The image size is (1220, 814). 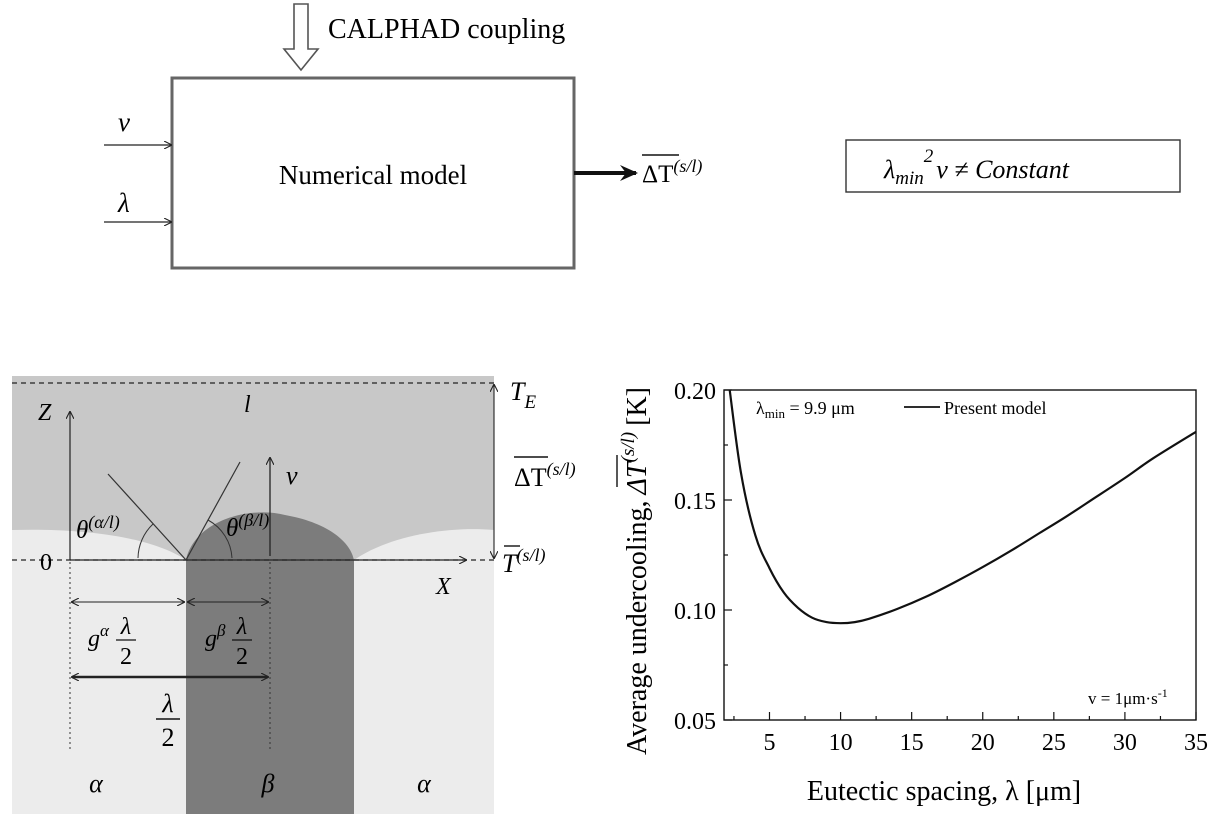 I want to click on lambda-min-annotation: λmin = 9.9 μm, so click(x=805, y=409).